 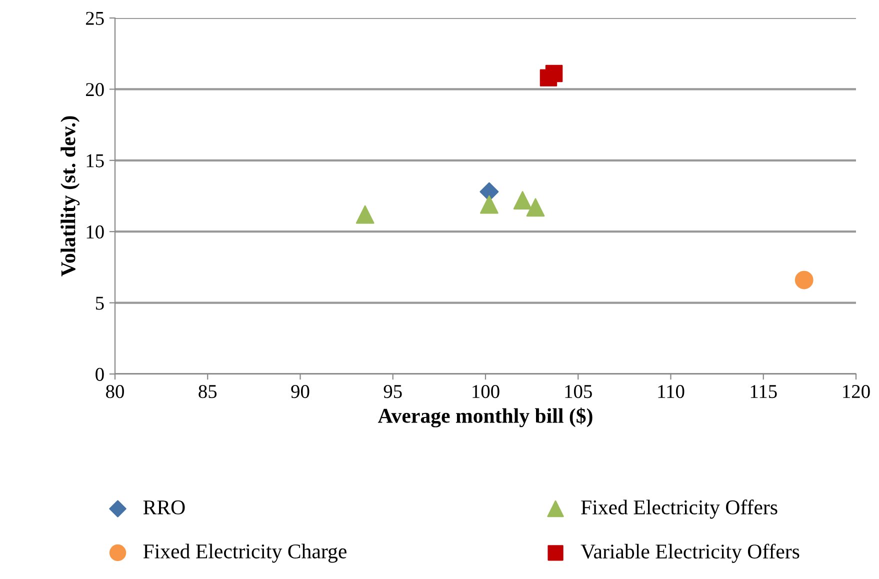 What do you see at coordinates (164, 507) in the screenshot?
I see `legend-label: RRO` at bounding box center [164, 507].